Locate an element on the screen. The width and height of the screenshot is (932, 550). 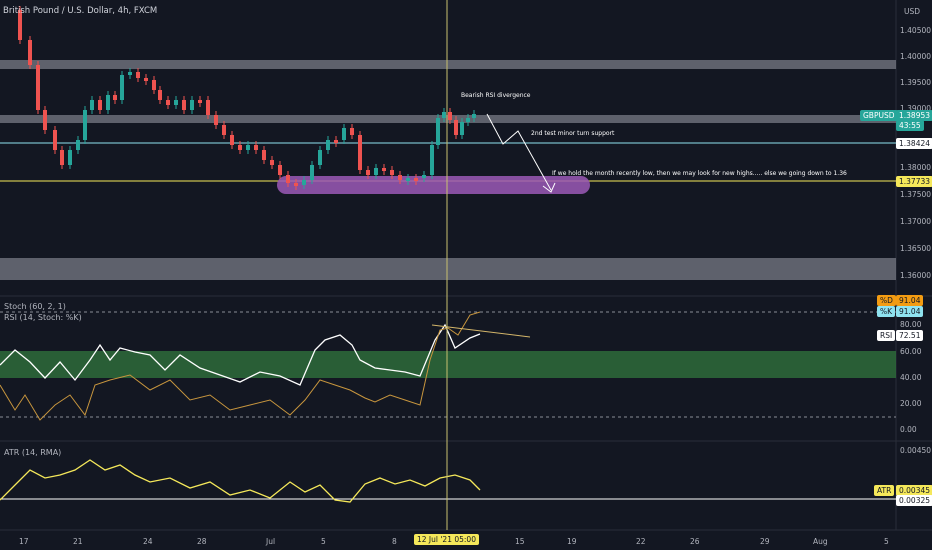
stoch-title: Stoch (60, 2, 1) is located at coordinates (35, 306).